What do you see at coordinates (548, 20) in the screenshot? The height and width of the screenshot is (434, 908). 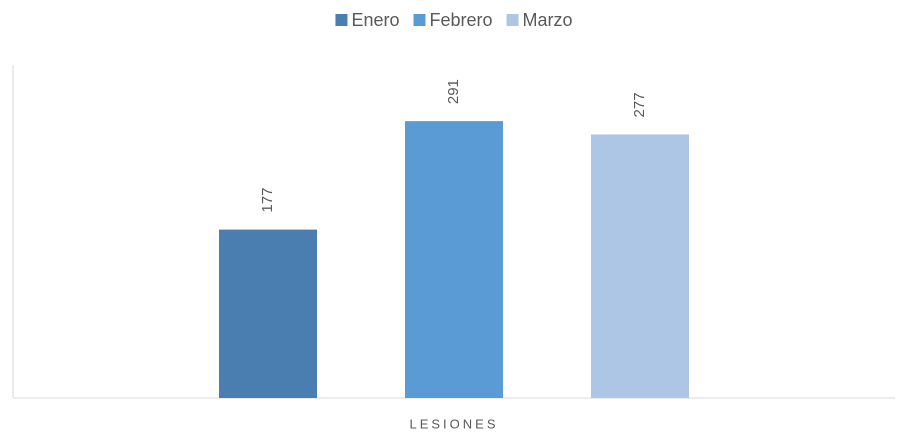 I see `legend-label: Marzo` at bounding box center [548, 20].